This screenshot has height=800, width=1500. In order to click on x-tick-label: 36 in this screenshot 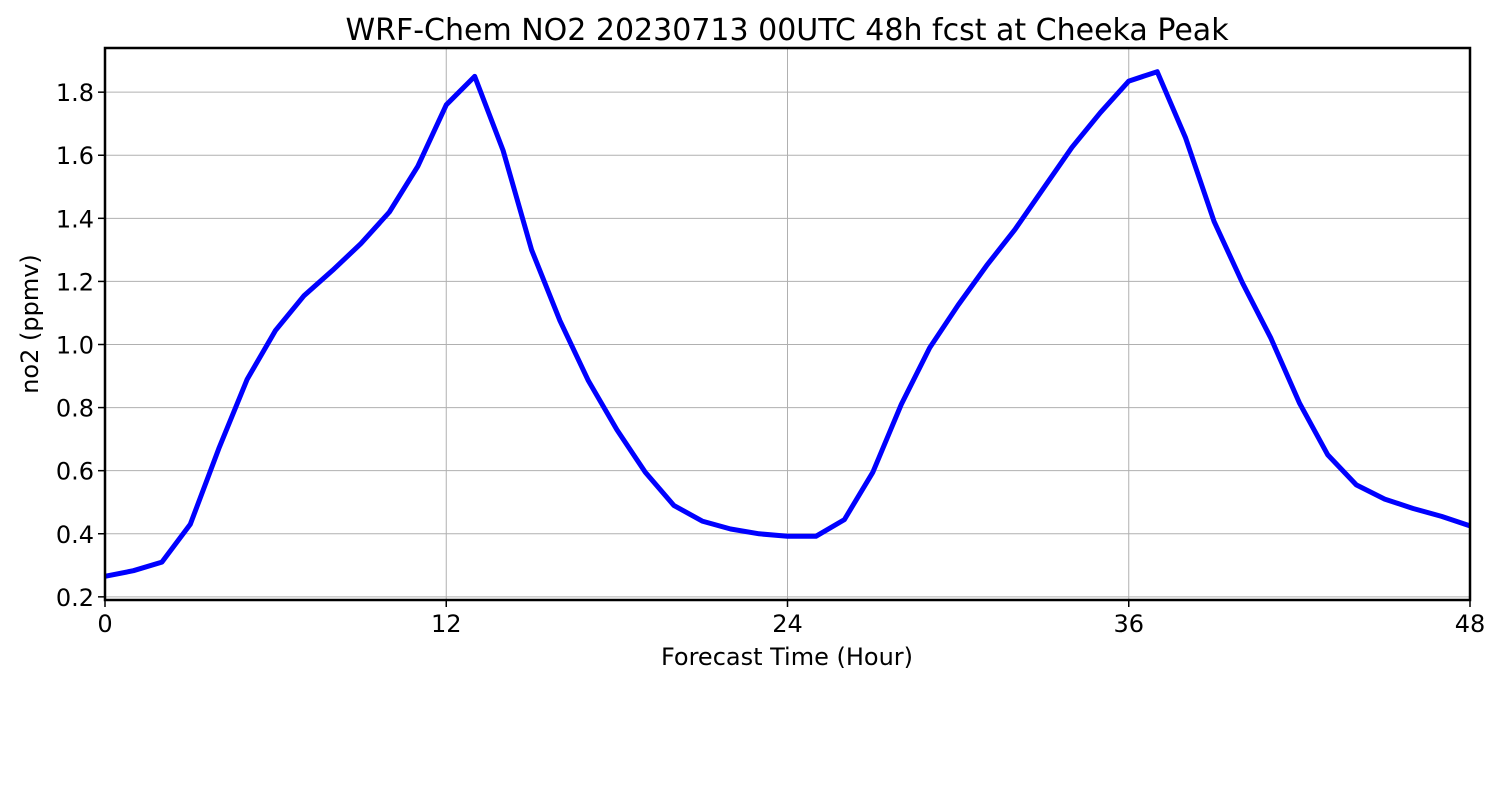, I will do `click(1128, 624)`.